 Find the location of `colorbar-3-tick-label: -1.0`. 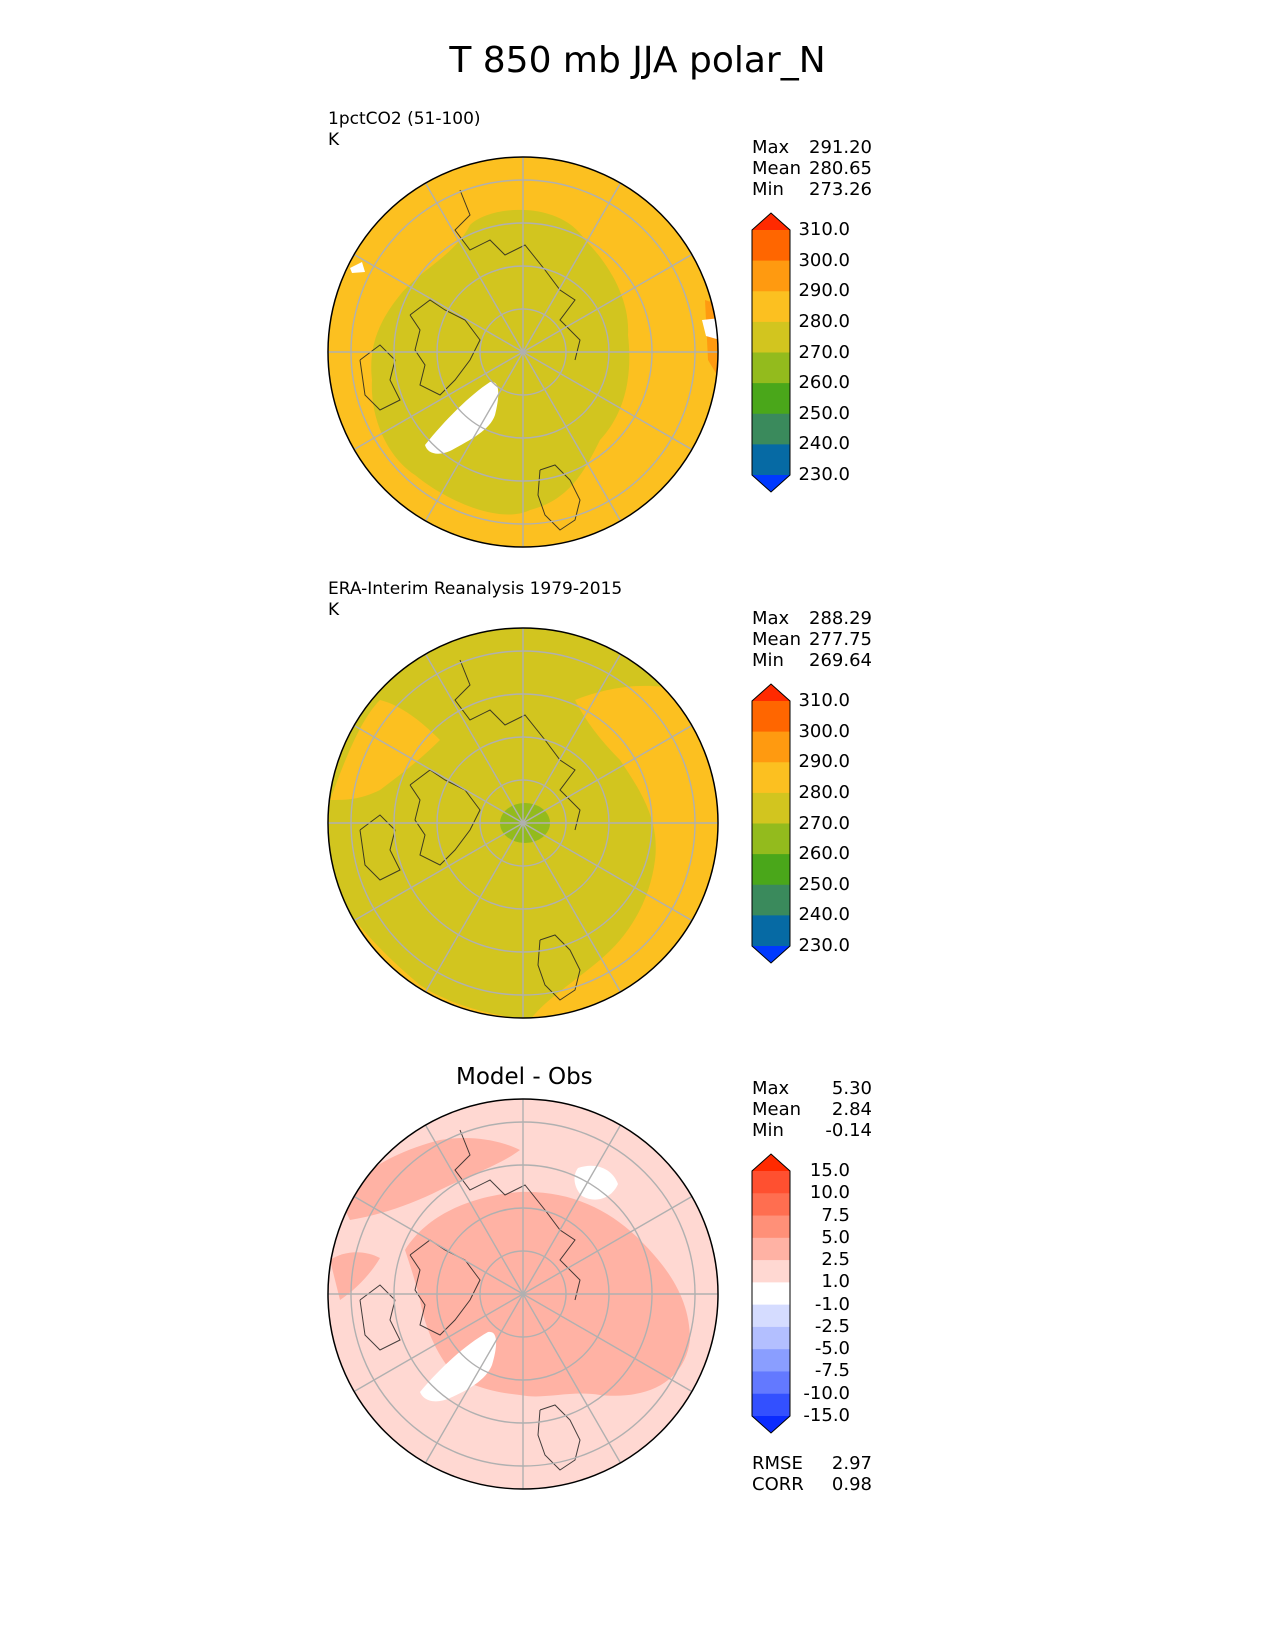

colorbar-3-tick-label: -1.0 is located at coordinates (832, 1304).